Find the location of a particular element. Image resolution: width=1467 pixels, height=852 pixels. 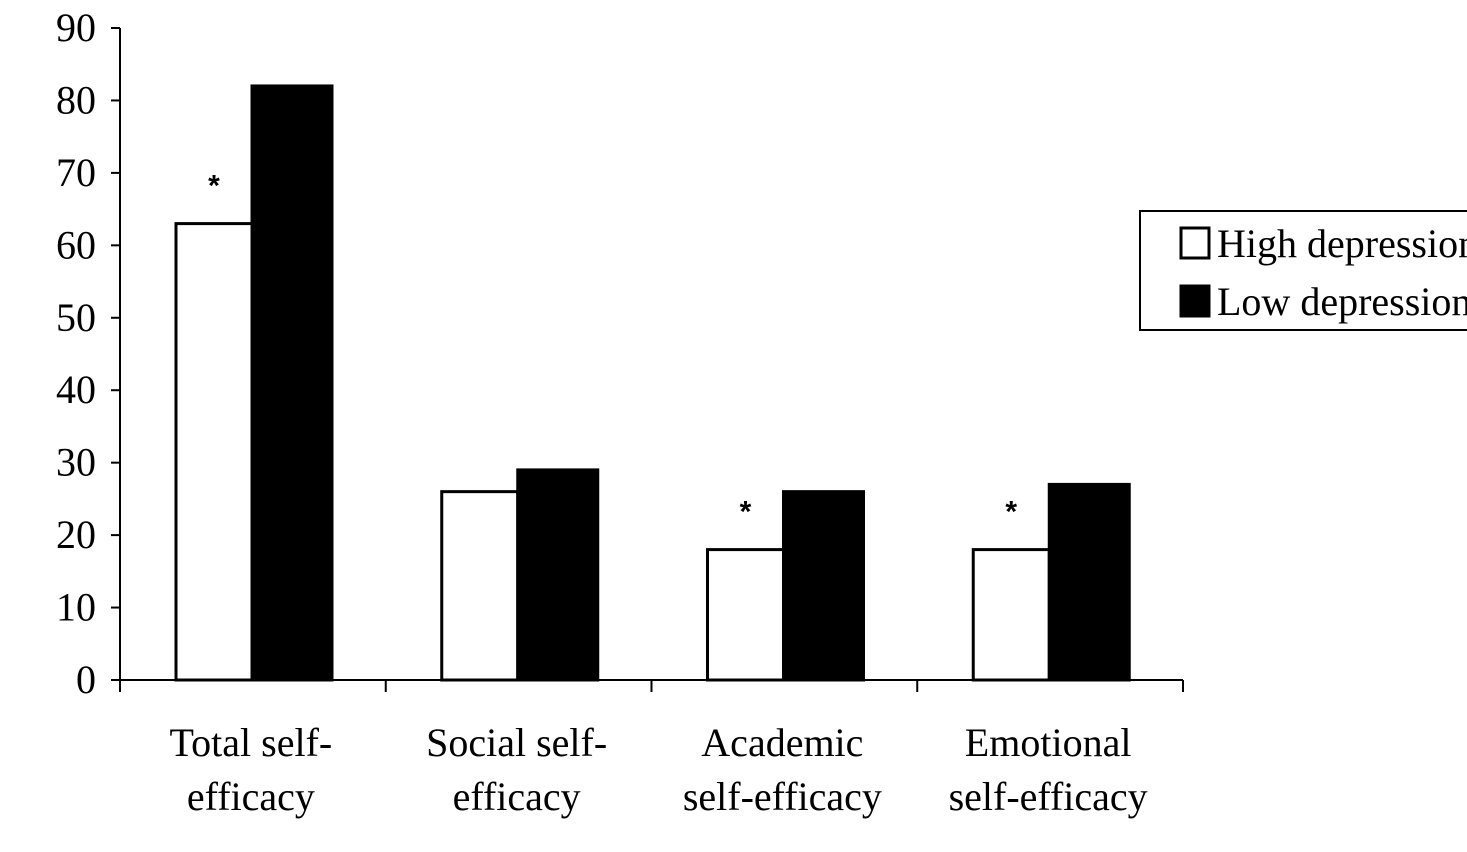

legend-swatch-high-depression is located at coordinates (1195, 243).